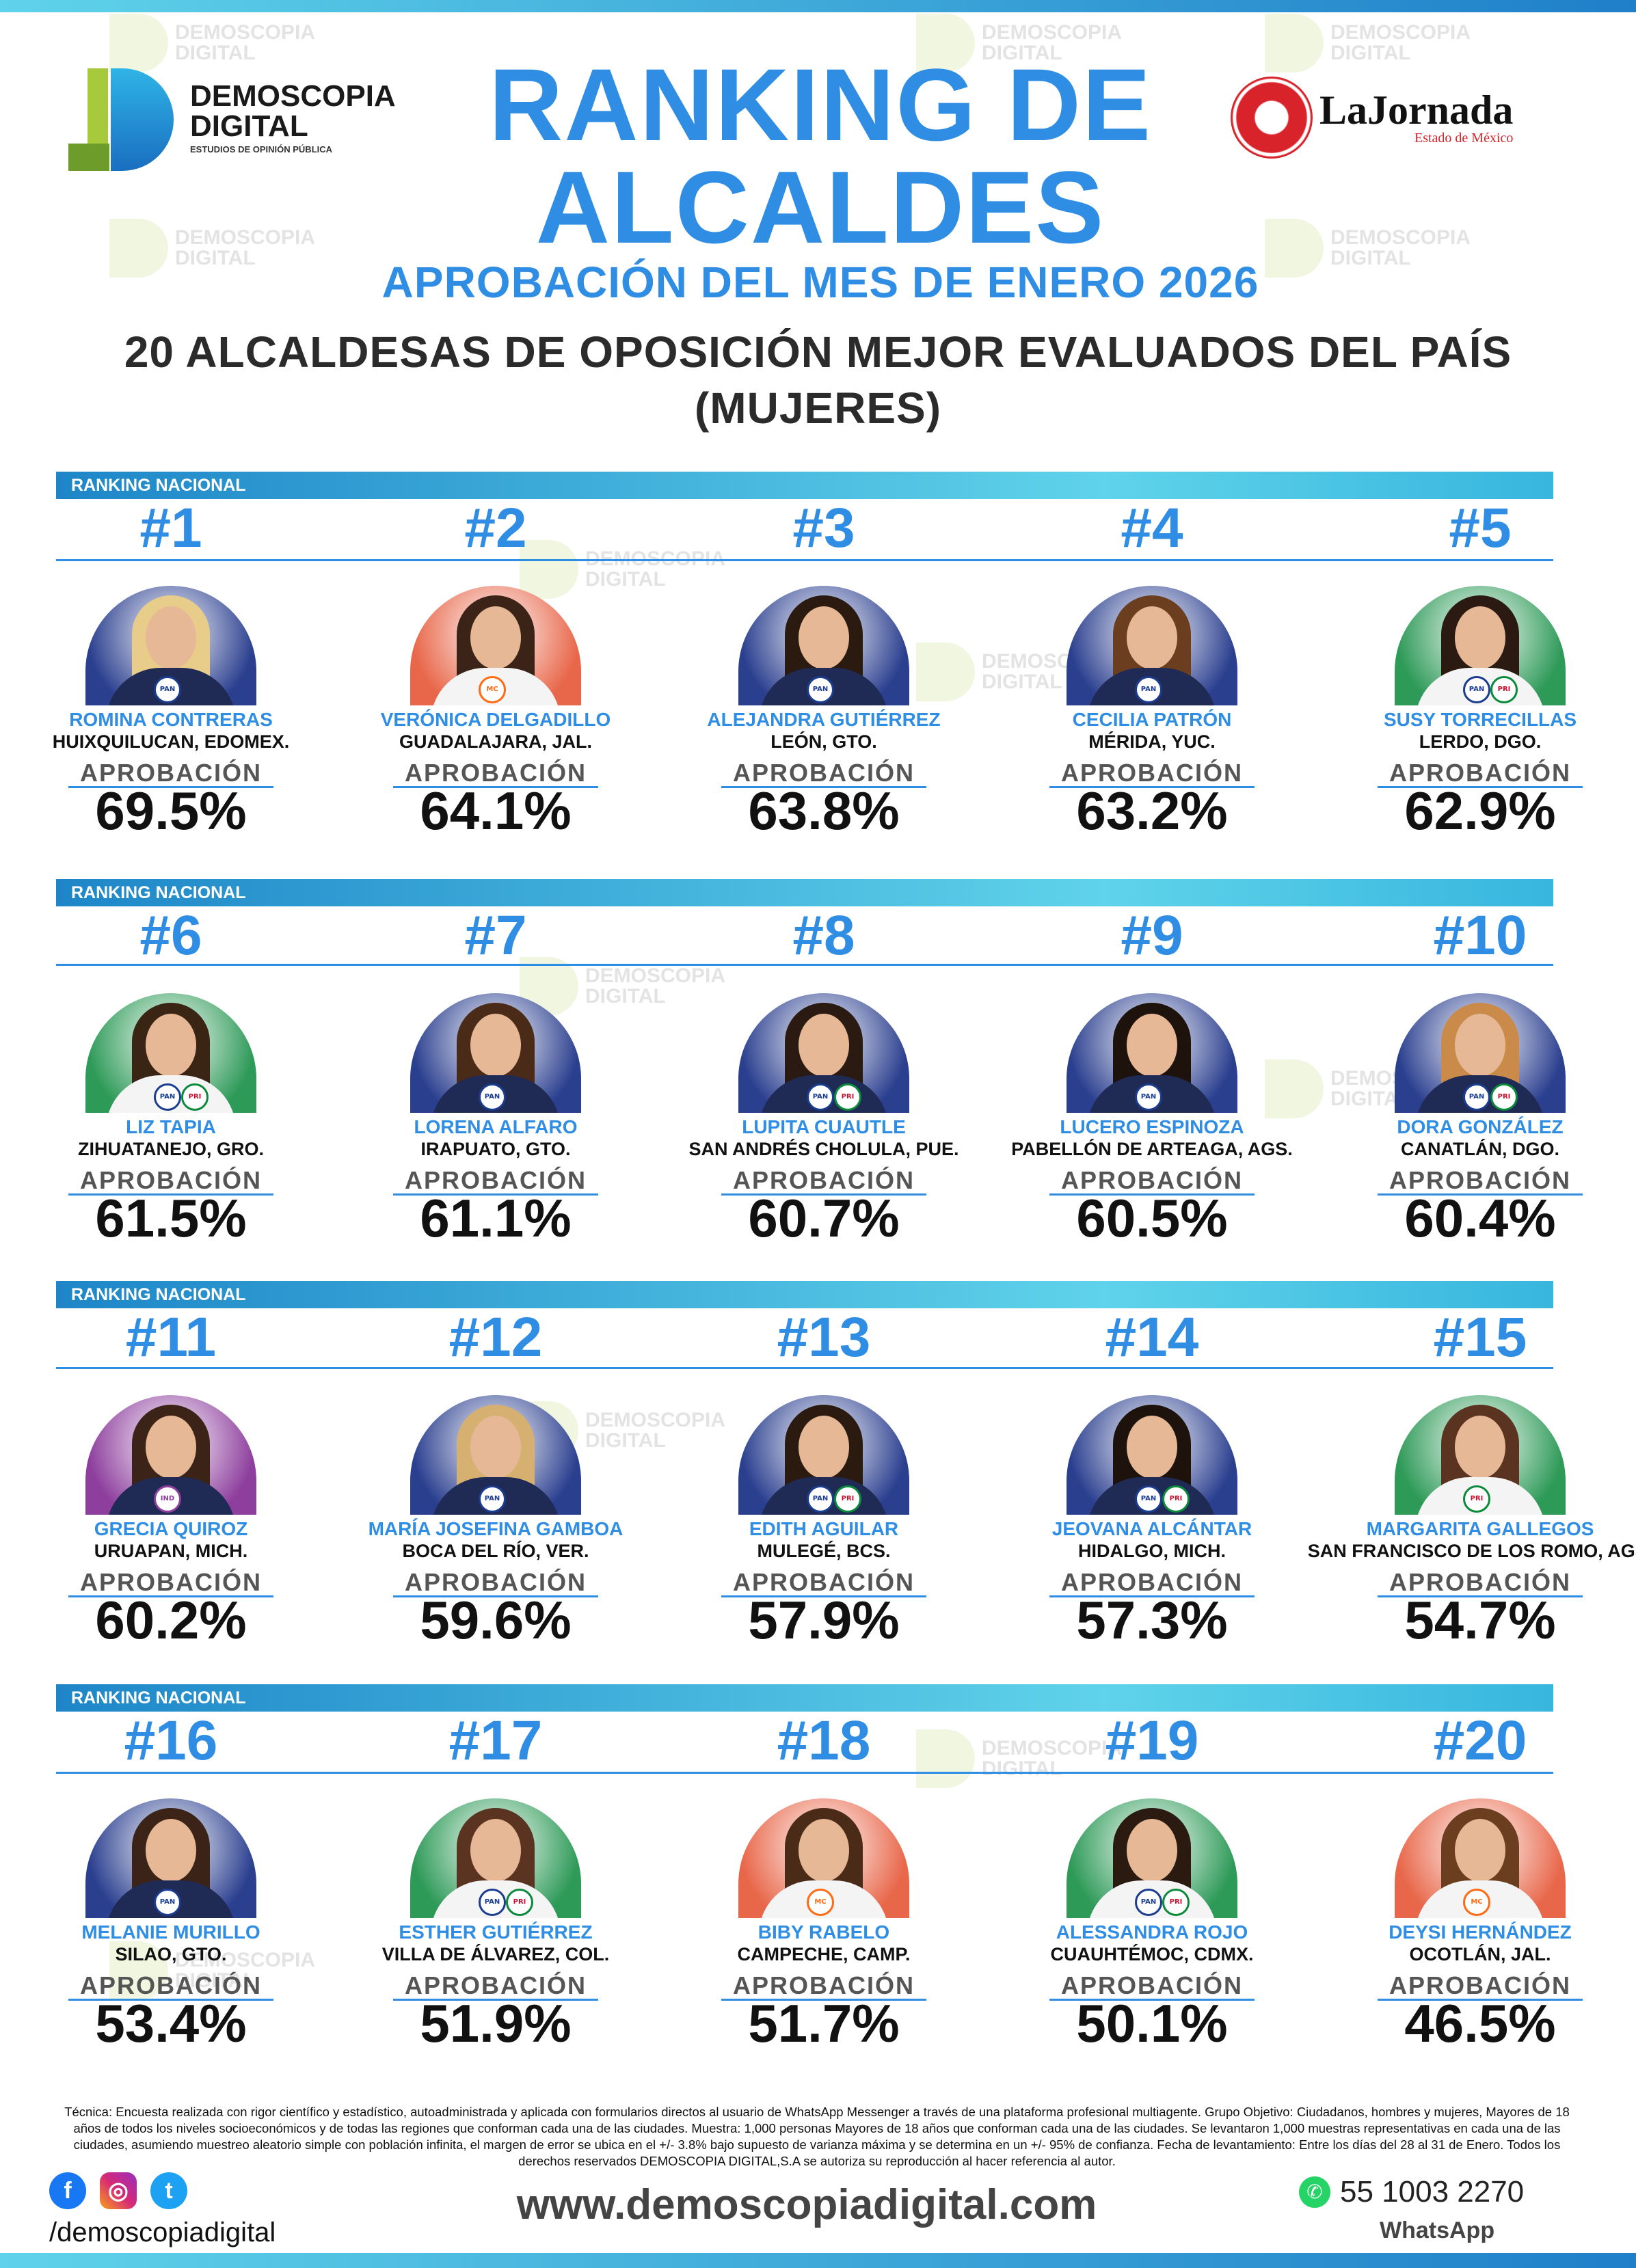 This screenshot has height=2268, width=1636. What do you see at coordinates (495, 1529) in the screenshot?
I see `mayor-name: MARÍA JOSEFINA GAMBOA` at bounding box center [495, 1529].